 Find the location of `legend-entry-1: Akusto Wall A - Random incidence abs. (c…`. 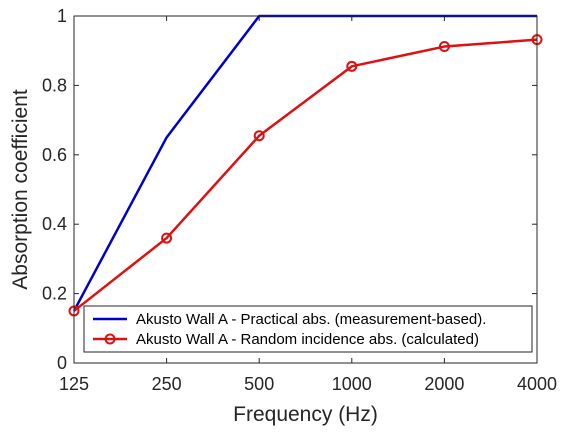

legend-entry-1: Akusto Wall A - Random incidence abs. (c… is located at coordinates (307, 339).